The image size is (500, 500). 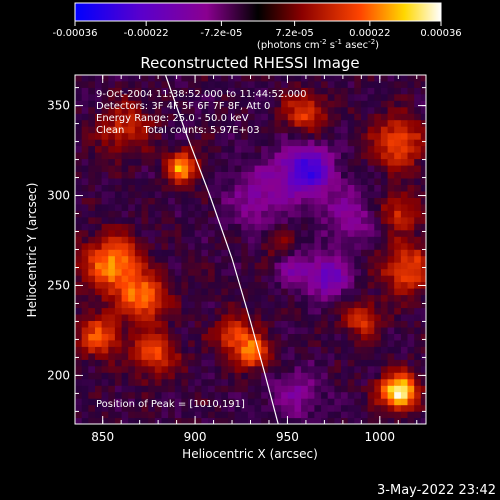 I want to click on peak-position-label: Position of Peak = [1010,191], so click(x=170, y=404).